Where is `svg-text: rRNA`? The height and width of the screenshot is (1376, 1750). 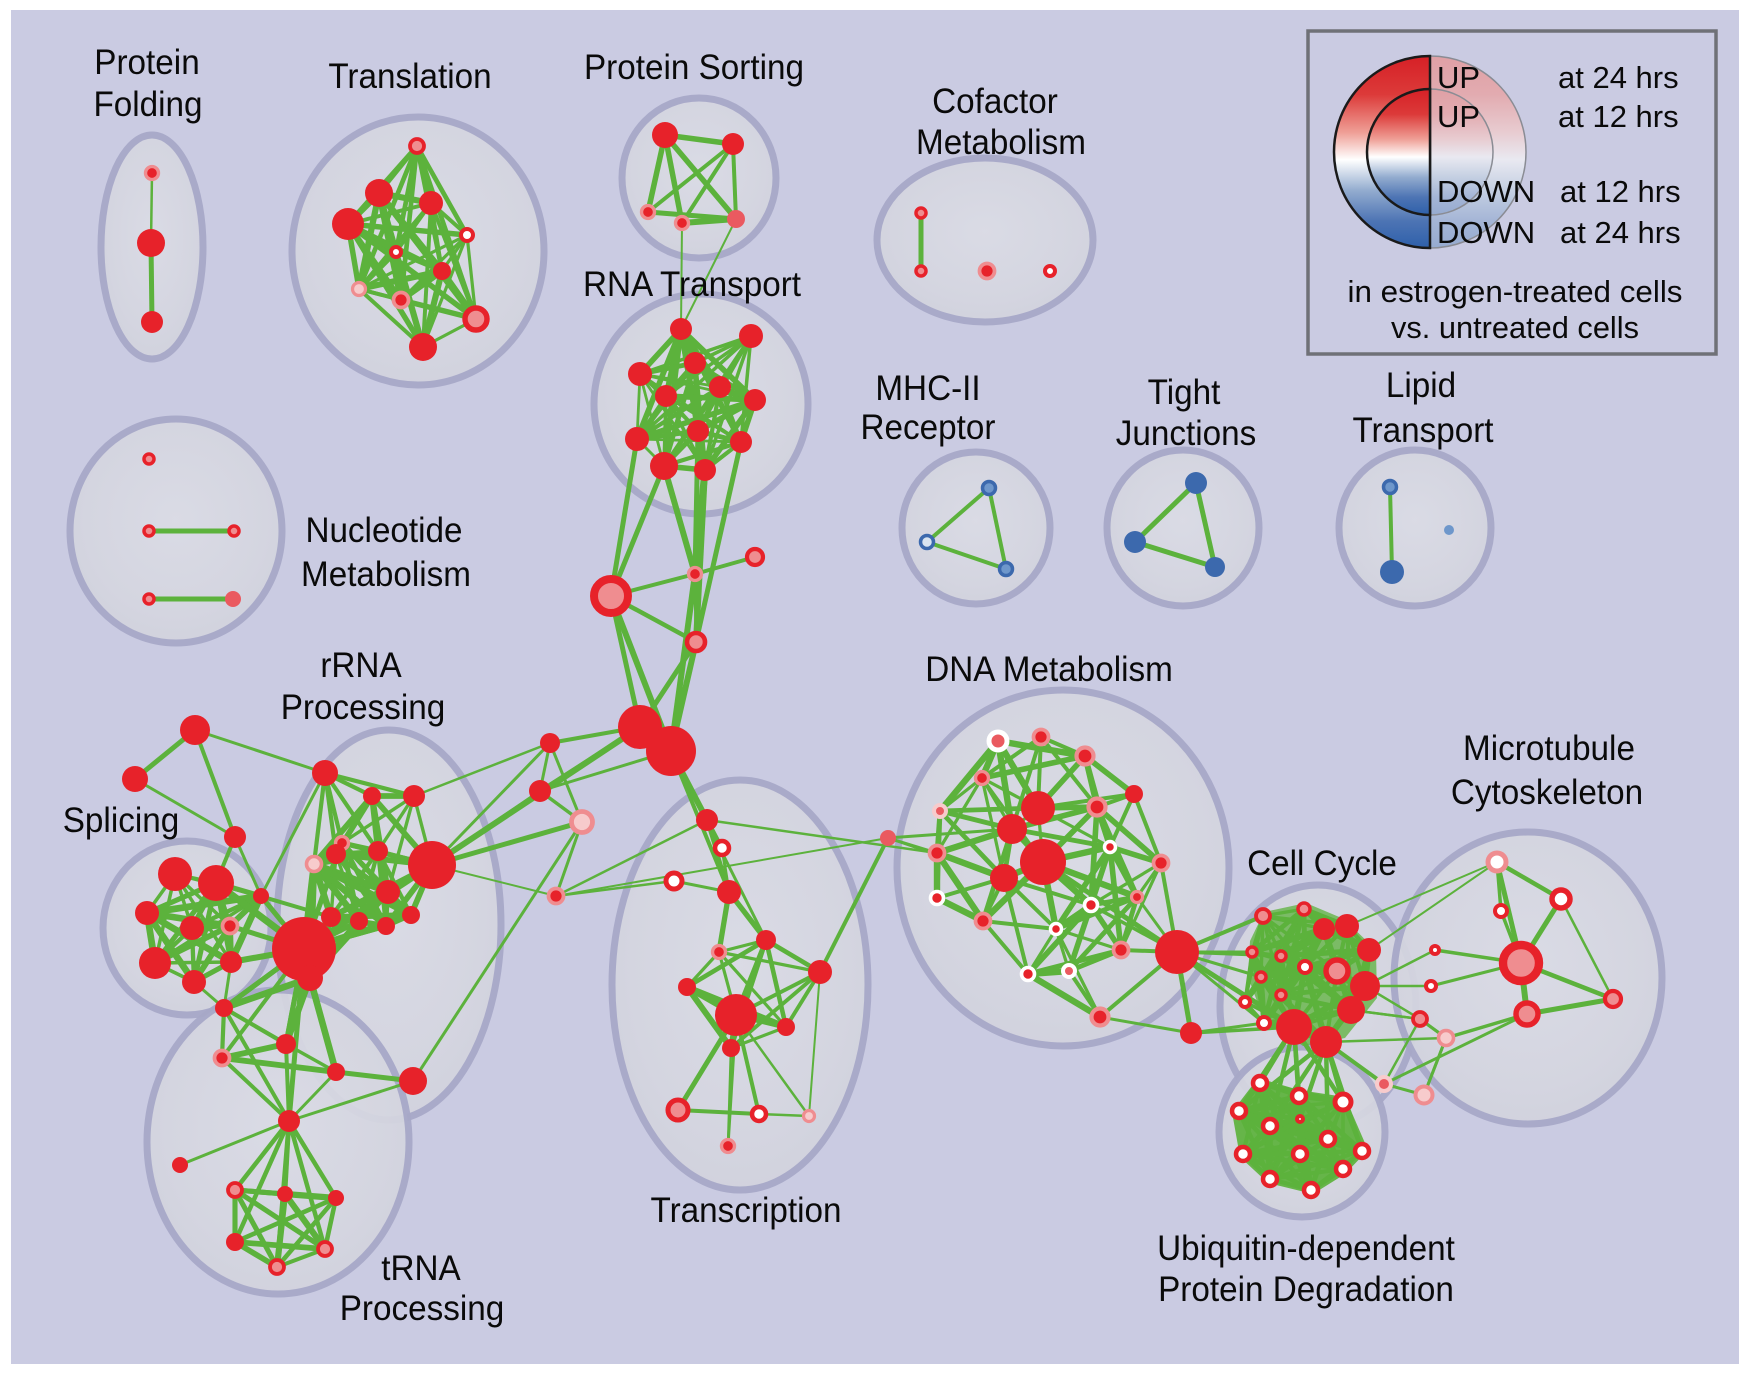
svg-text: rRNA is located at coordinates (361, 665).